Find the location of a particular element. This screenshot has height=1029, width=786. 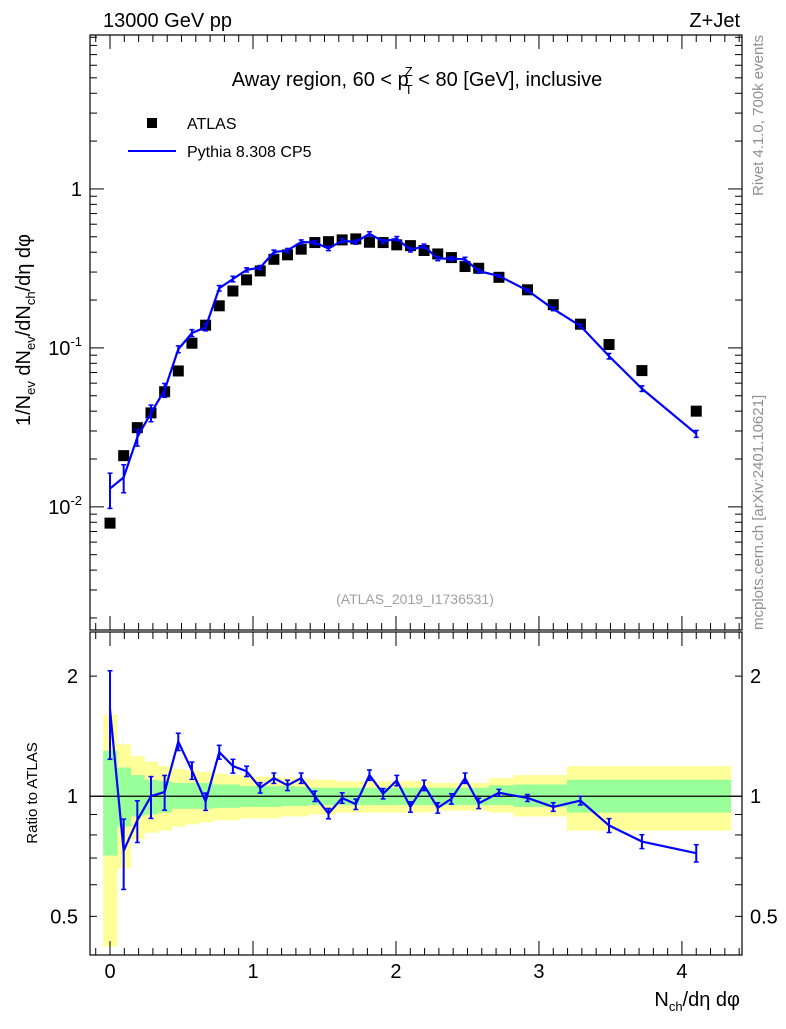

header-right: Z+Jet is located at coordinates (714, 21).